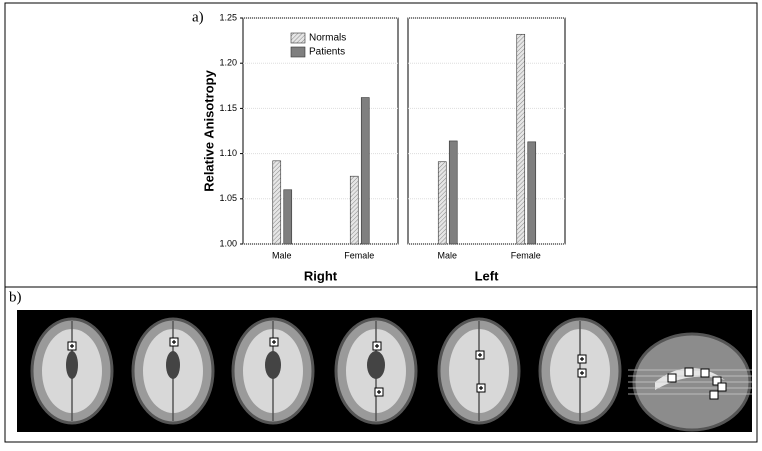 Image resolution: width=762 pixels, height=451 pixels. I want to click on panel-label: a), so click(198, 17).